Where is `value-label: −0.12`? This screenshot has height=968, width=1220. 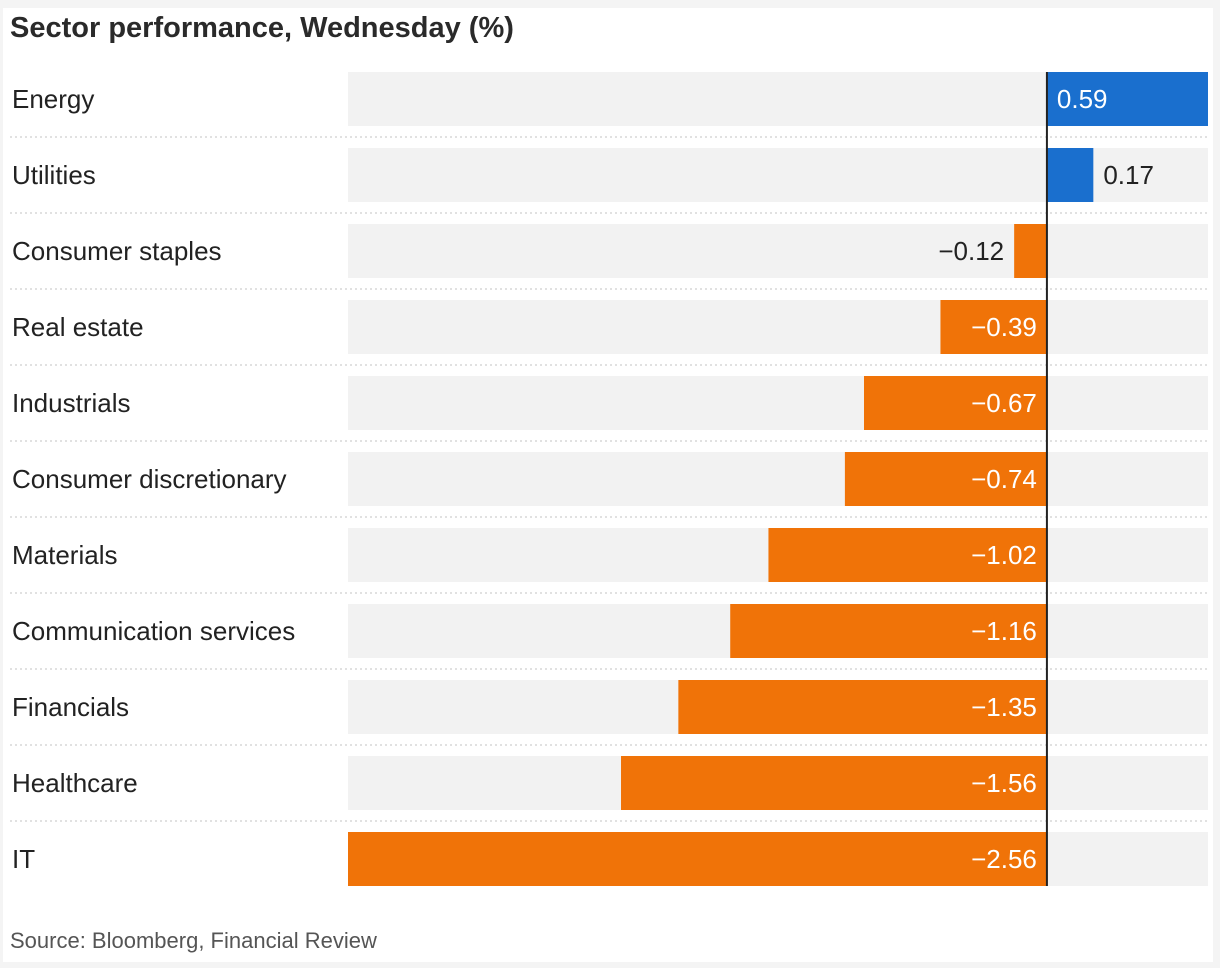 value-label: −0.12 is located at coordinates (971, 251).